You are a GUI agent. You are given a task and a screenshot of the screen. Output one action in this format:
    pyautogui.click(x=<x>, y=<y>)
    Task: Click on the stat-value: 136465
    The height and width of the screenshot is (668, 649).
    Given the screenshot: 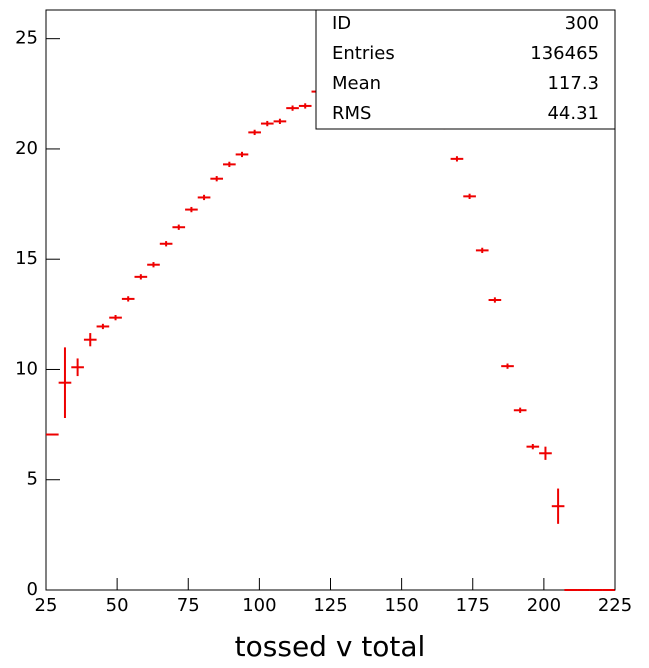 What is the action you would take?
    pyautogui.click(x=564, y=53)
    